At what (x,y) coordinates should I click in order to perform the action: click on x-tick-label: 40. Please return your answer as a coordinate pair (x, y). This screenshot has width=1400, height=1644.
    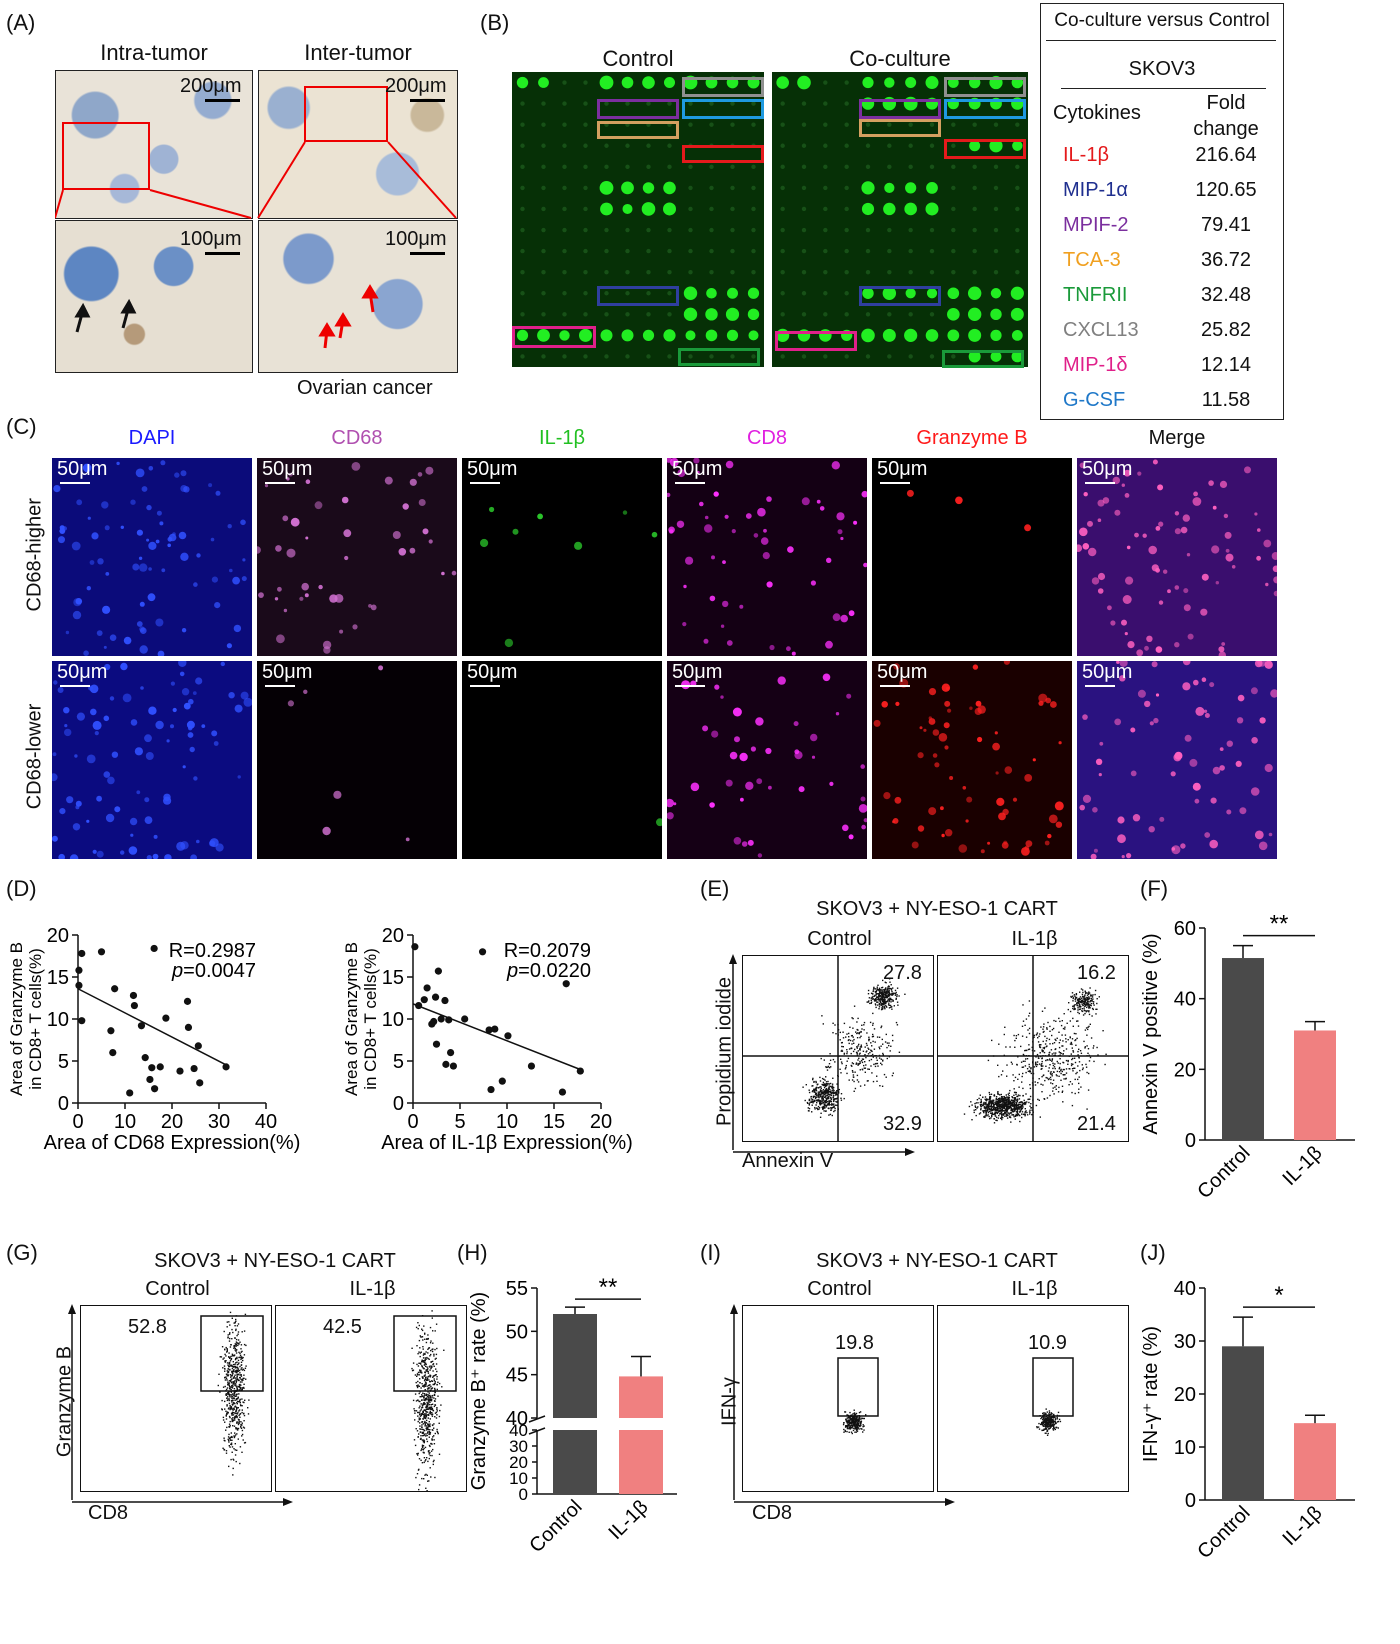
    Looking at the image, I should click on (266, 1122).